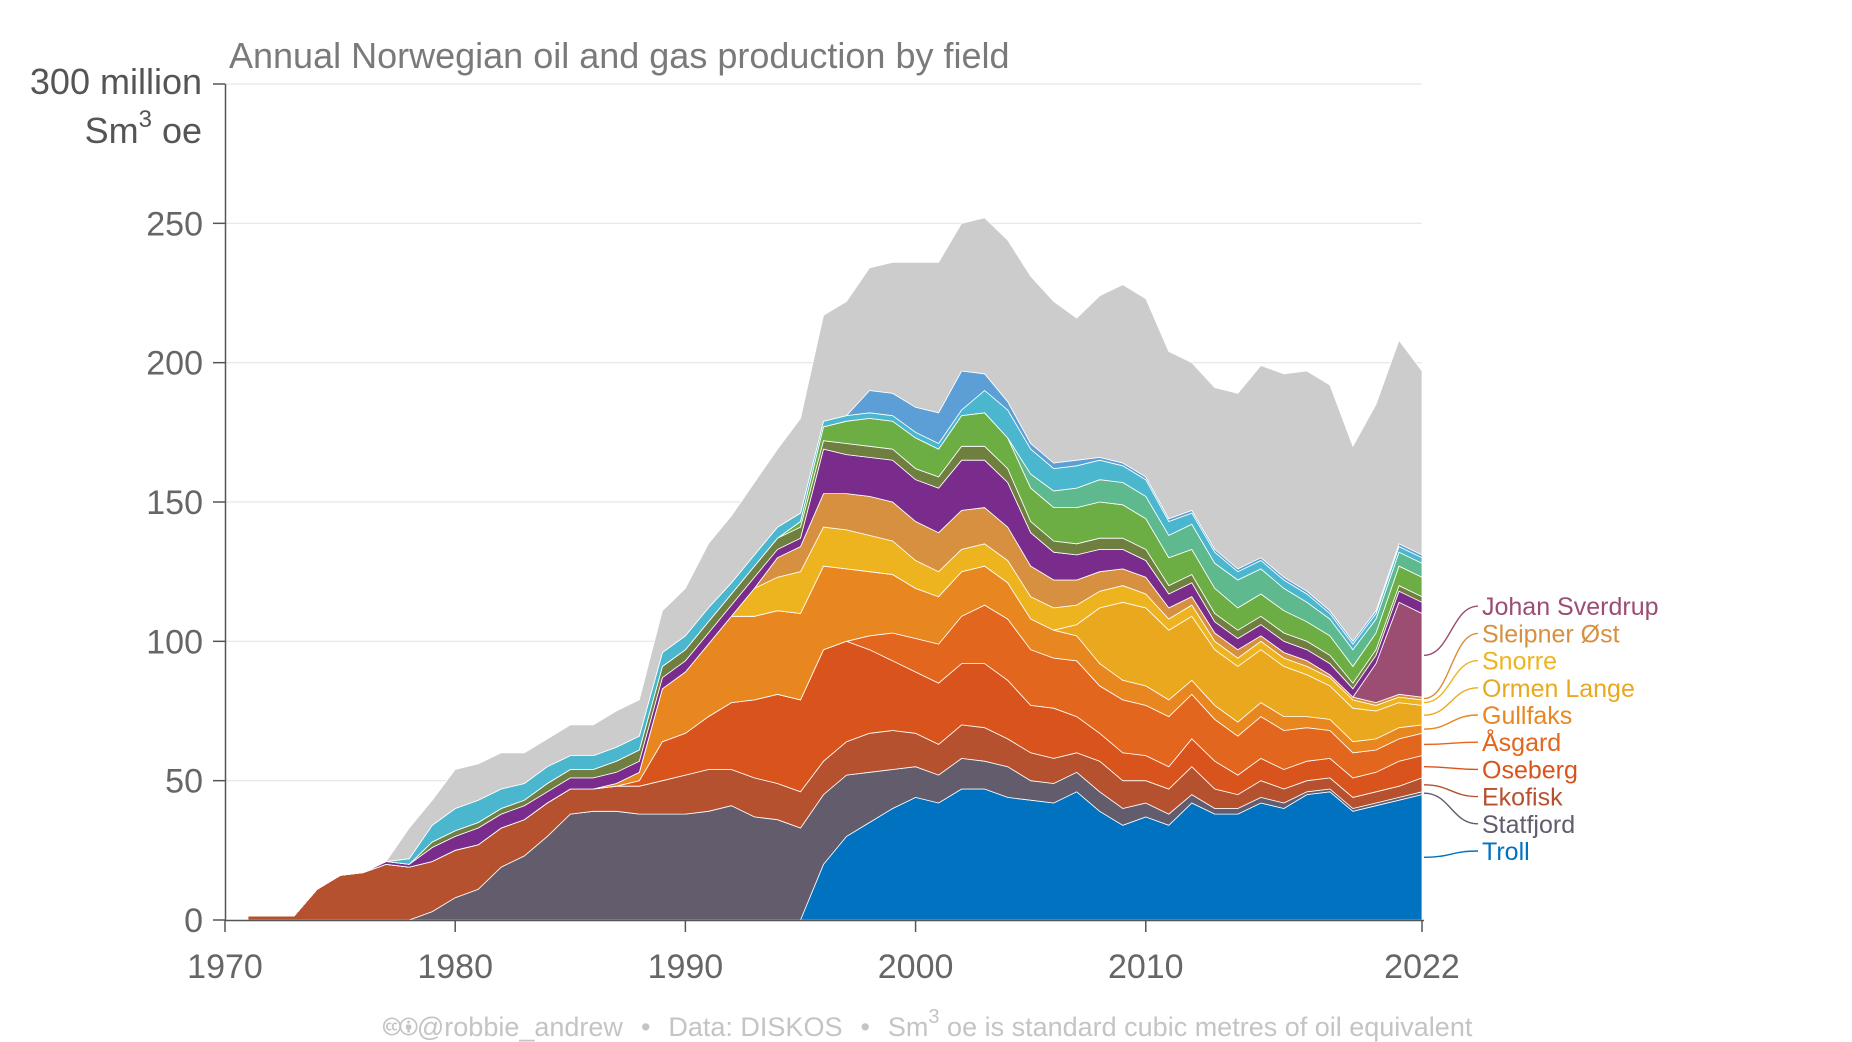  I want to click on leader-line-johan-sverdrup, so click(1451, 630).